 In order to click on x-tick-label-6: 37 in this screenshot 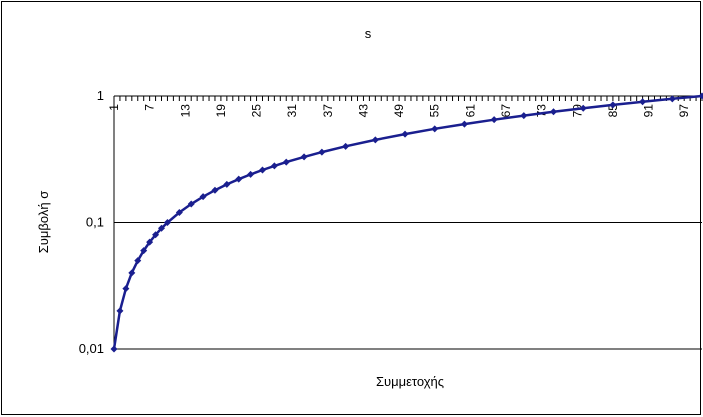, I will do `click(328, 111)`.